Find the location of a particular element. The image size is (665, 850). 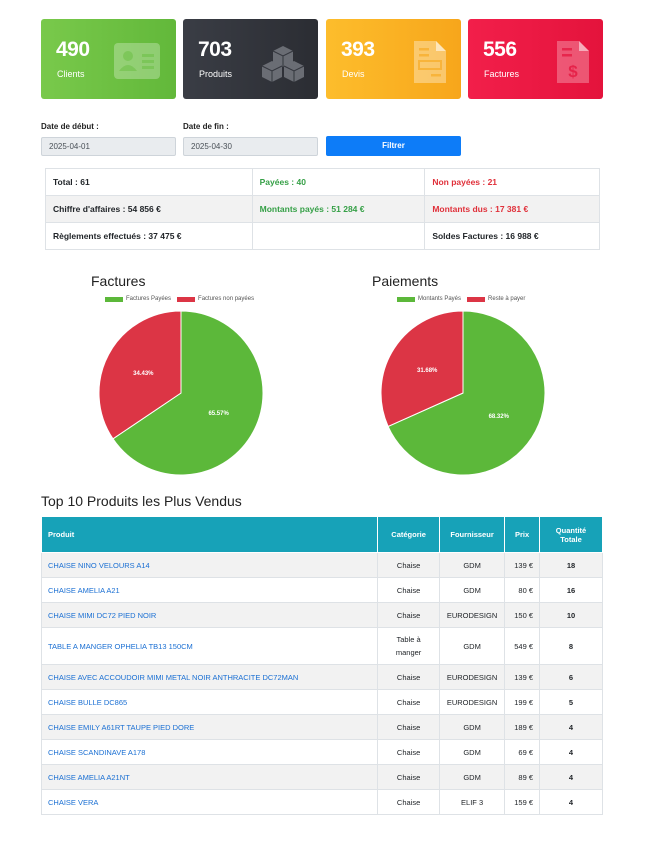

product-price: 69 € is located at coordinates (522, 752).